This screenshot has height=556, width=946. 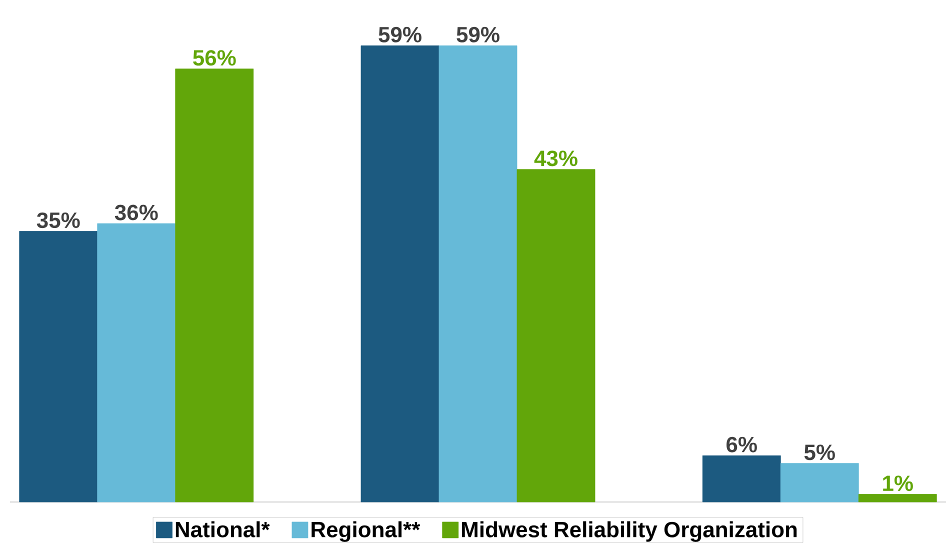 What do you see at coordinates (629, 531) in the screenshot?
I see `legend-label: Midwest Reliability Organization` at bounding box center [629, 531].